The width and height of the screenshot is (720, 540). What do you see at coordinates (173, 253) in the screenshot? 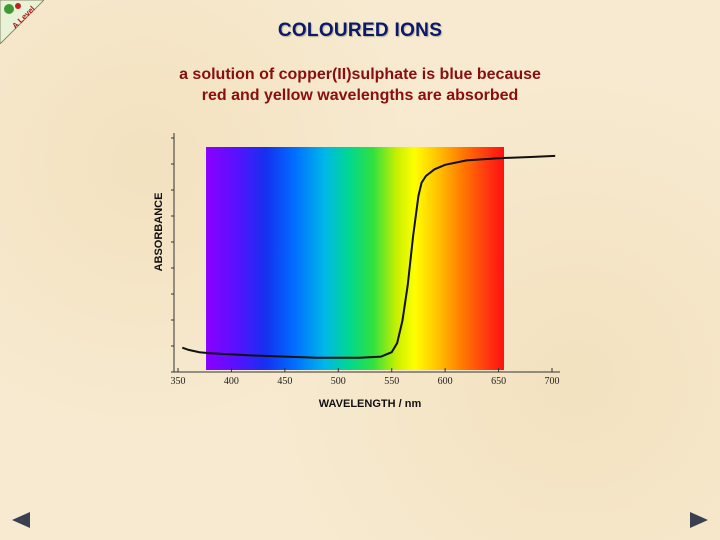
I see `y-axis` at bounding box center [173, 253].